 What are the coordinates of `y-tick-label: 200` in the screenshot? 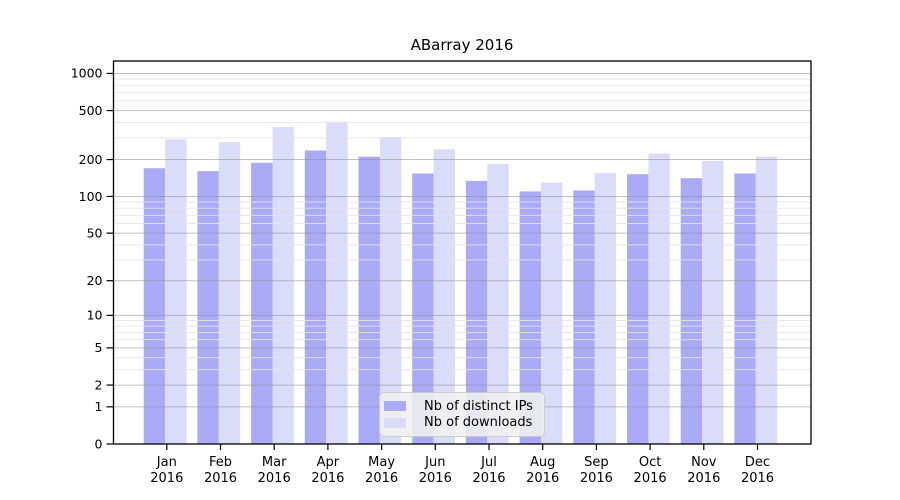 It's located at (91, 159).